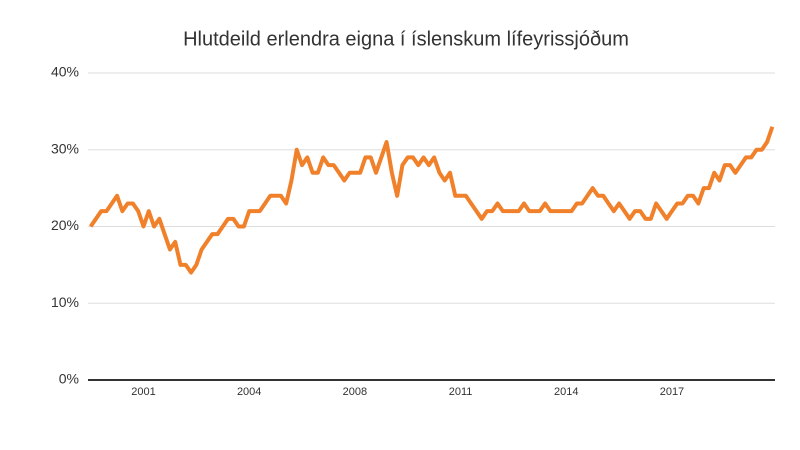 Image resolution: width=800 pixels, height=450 pixels. I want to click on y-tick-label: 0%, so click(69, 379).